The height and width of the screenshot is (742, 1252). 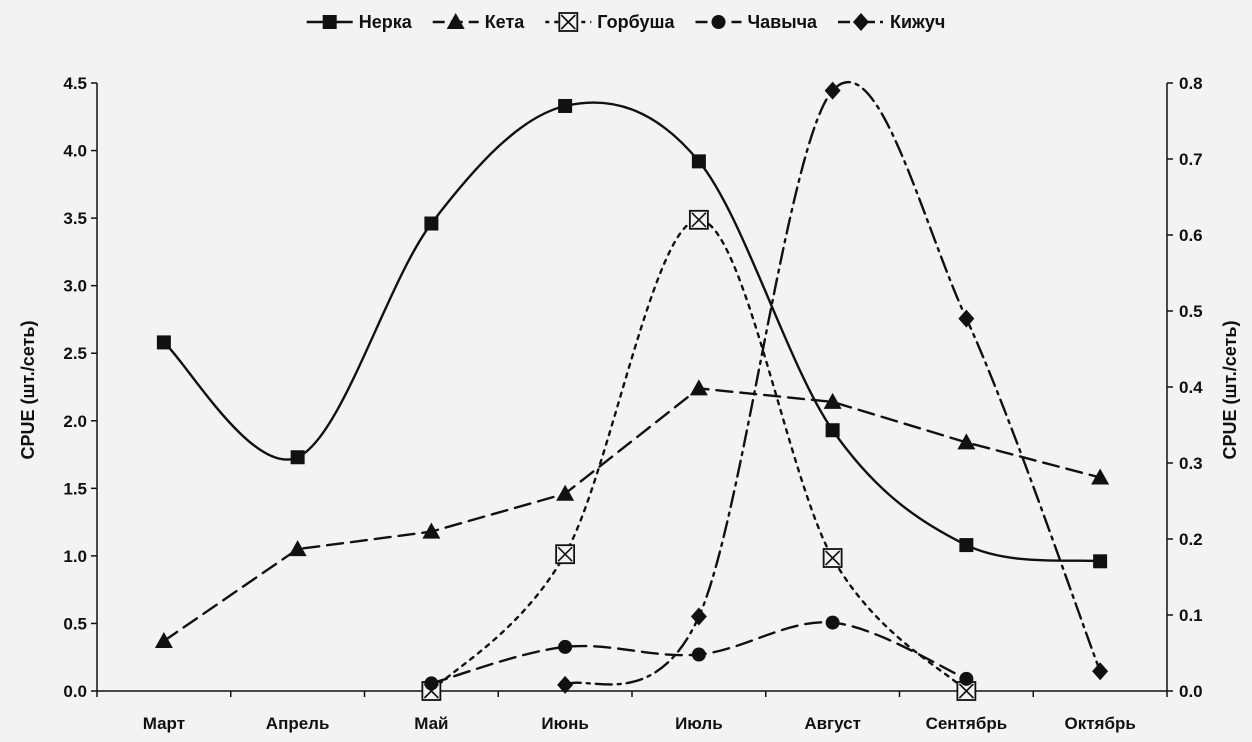 I want to click on legend: Нерка Кета Горбуша Чавыча Кижуч, so click(x=625, y=22).